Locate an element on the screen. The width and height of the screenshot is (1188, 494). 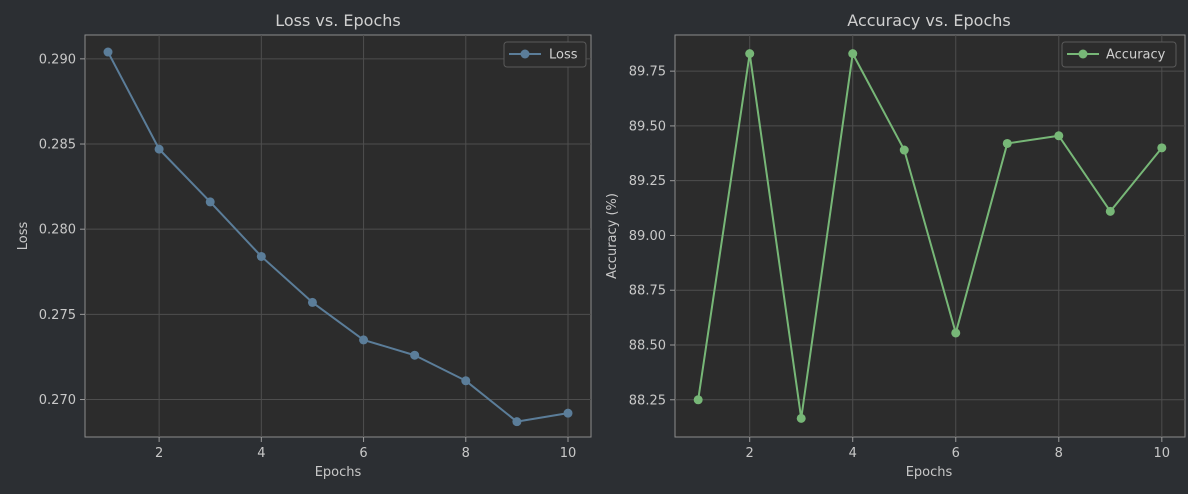
accuracy-legend: Accuracy is located at coordinates (1119, 54).